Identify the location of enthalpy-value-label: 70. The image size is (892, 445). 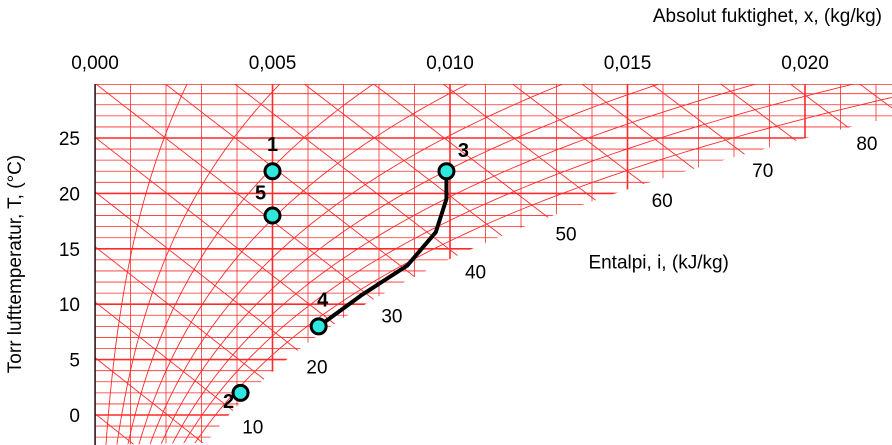
(762, 171).